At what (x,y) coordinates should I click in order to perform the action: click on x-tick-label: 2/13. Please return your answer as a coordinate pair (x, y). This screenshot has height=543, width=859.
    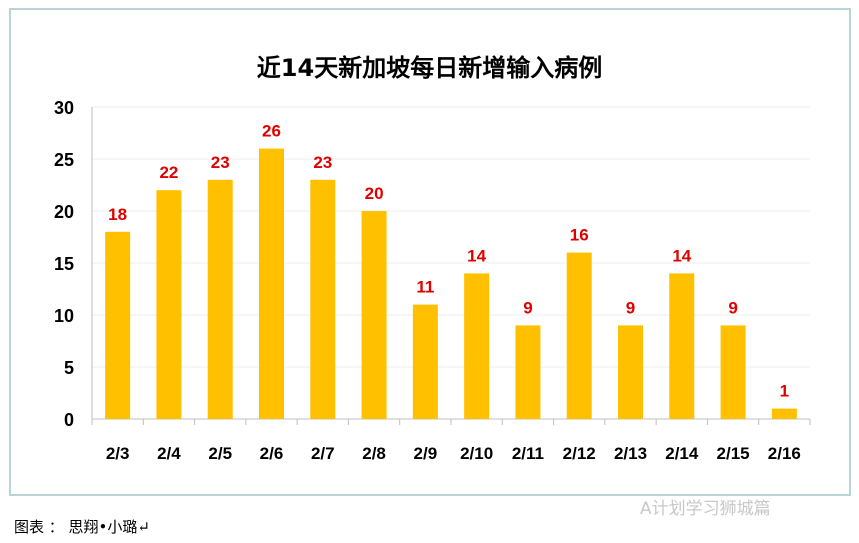
    Looking at the image, I should click on (630, 453).